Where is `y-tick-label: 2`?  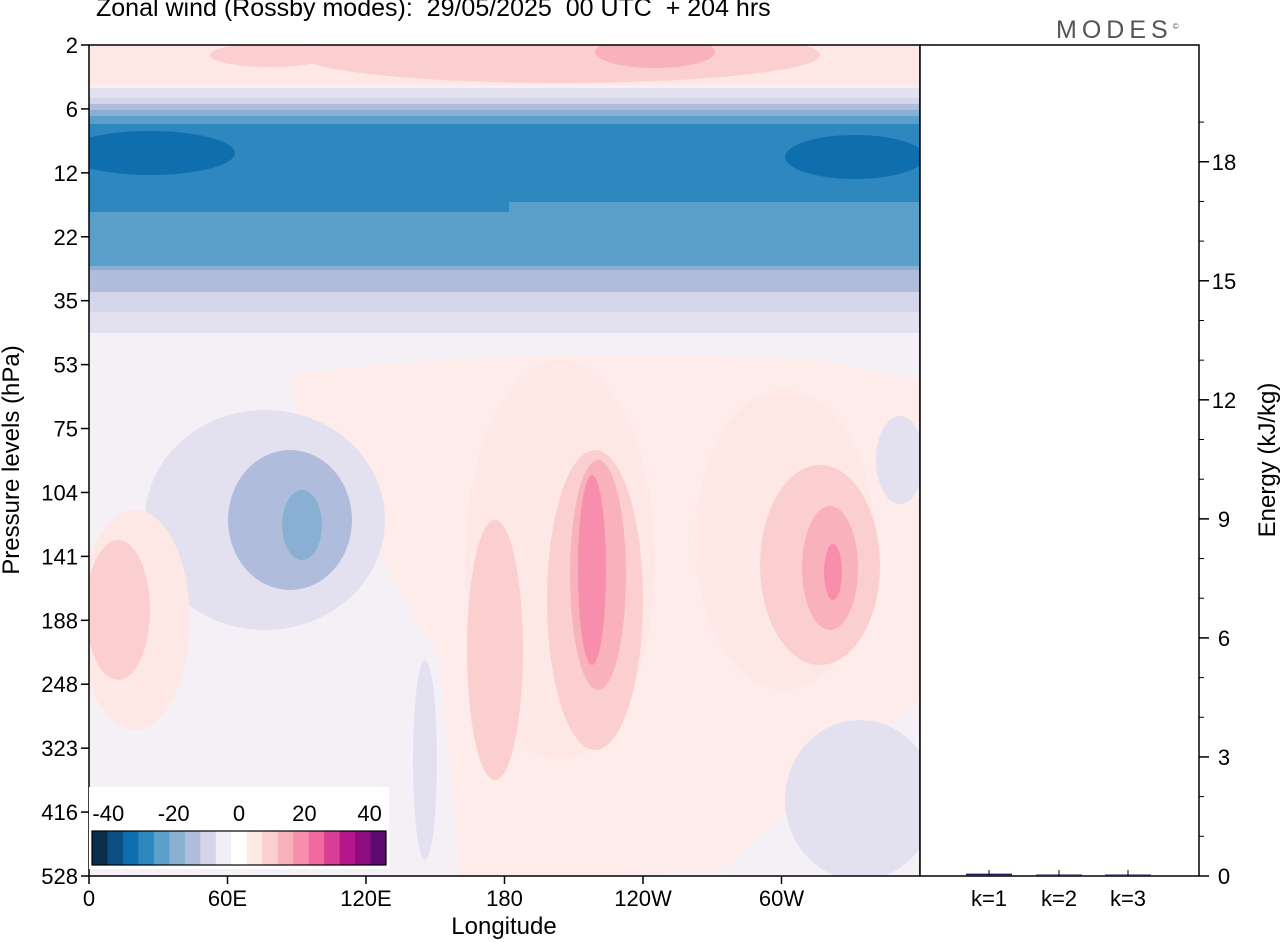
y-tick-label: 2 is located at coordinates (72, 45).